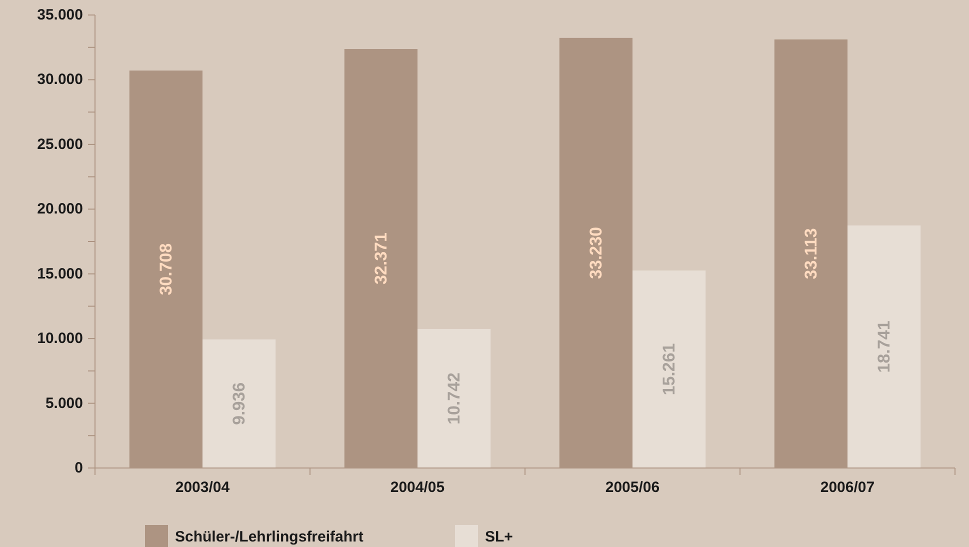 This screenshot has height=547, width=969. I want to click on y-tick-label: 20.000, so click(60, 209).